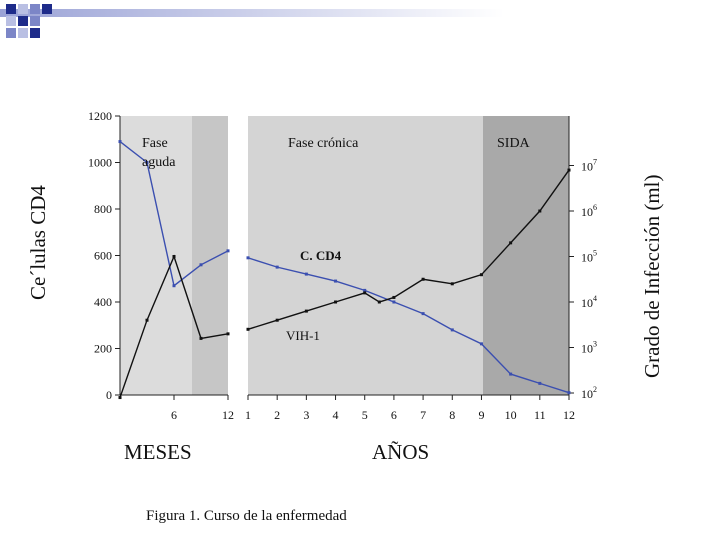 The image size is (720, 540). What do you see at coordinates (511, 415) in the screenshot?
I see `year-tick-label: 10` at bounding box center [511, 415].